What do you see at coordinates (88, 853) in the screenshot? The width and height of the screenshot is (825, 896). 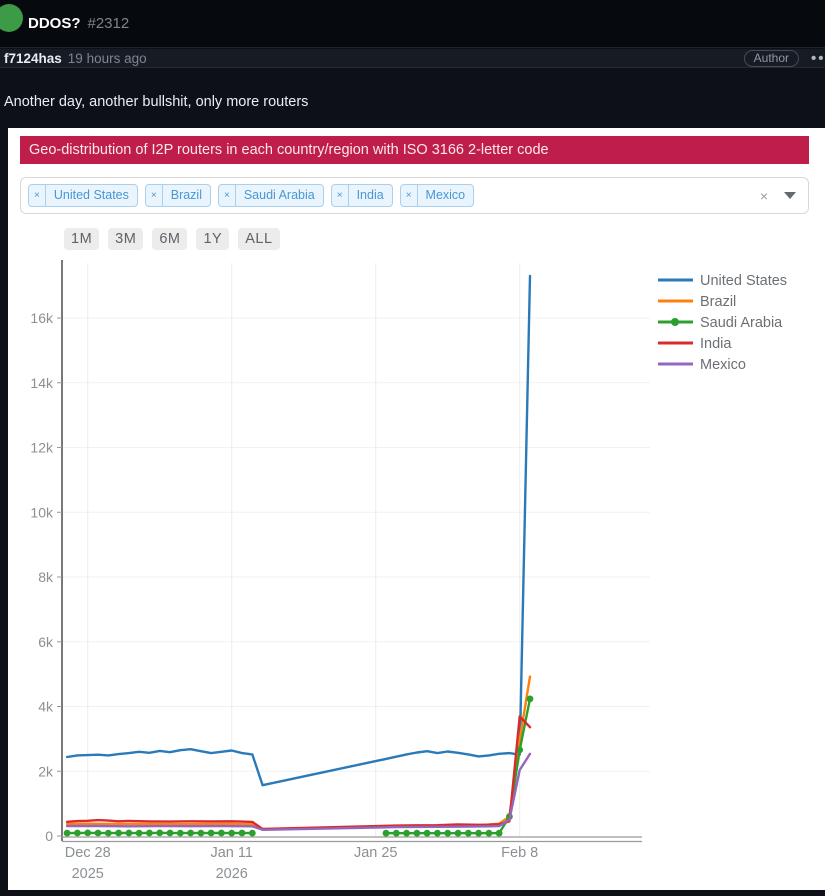 I see `svg-text: Dec 28` at bounding box center [88, 853].